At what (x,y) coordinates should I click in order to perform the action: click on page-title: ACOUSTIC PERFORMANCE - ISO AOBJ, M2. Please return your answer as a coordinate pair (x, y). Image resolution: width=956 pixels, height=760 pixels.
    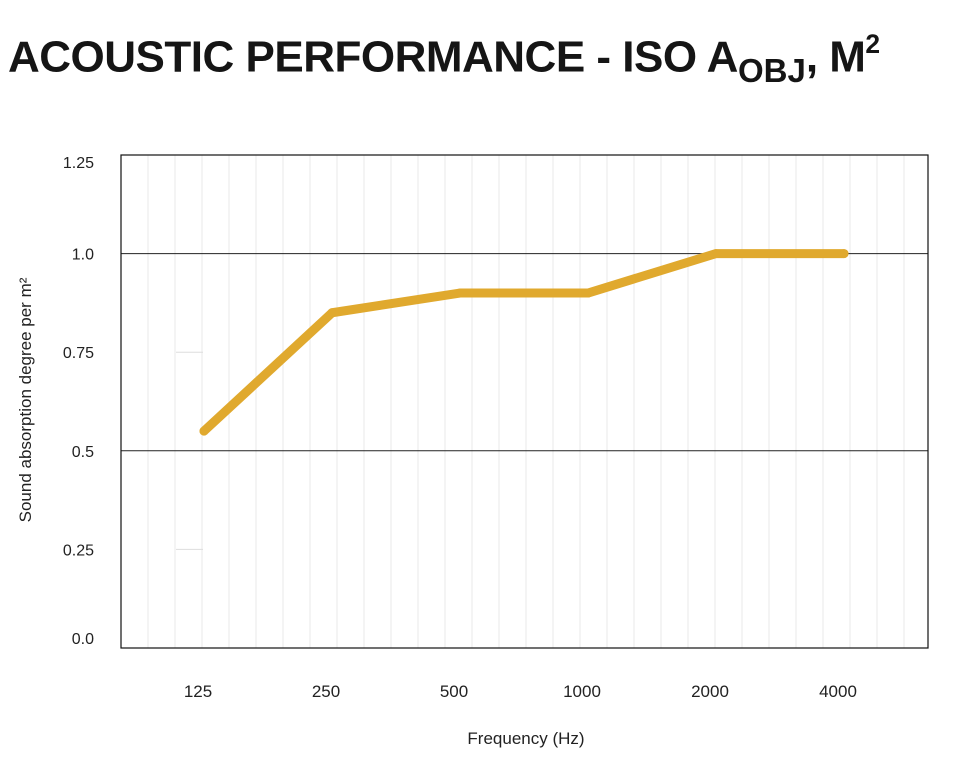
    Looking at the image, I should click on (444, 57).